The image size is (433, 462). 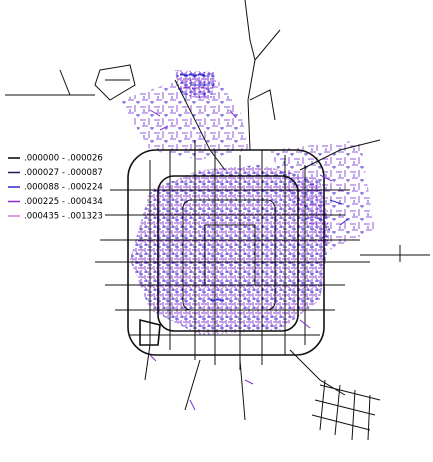 I want to click on north-area, so click(x=185, y=115).